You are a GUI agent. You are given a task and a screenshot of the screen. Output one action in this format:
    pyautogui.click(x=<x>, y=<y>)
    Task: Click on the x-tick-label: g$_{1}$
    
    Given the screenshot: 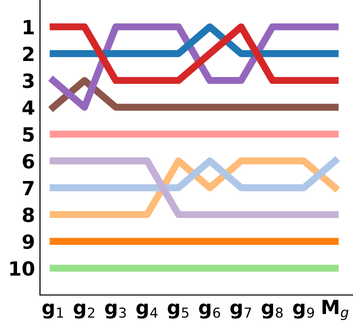 What is the action you would take?
    pyautogui.click(x=52, y=311)
    